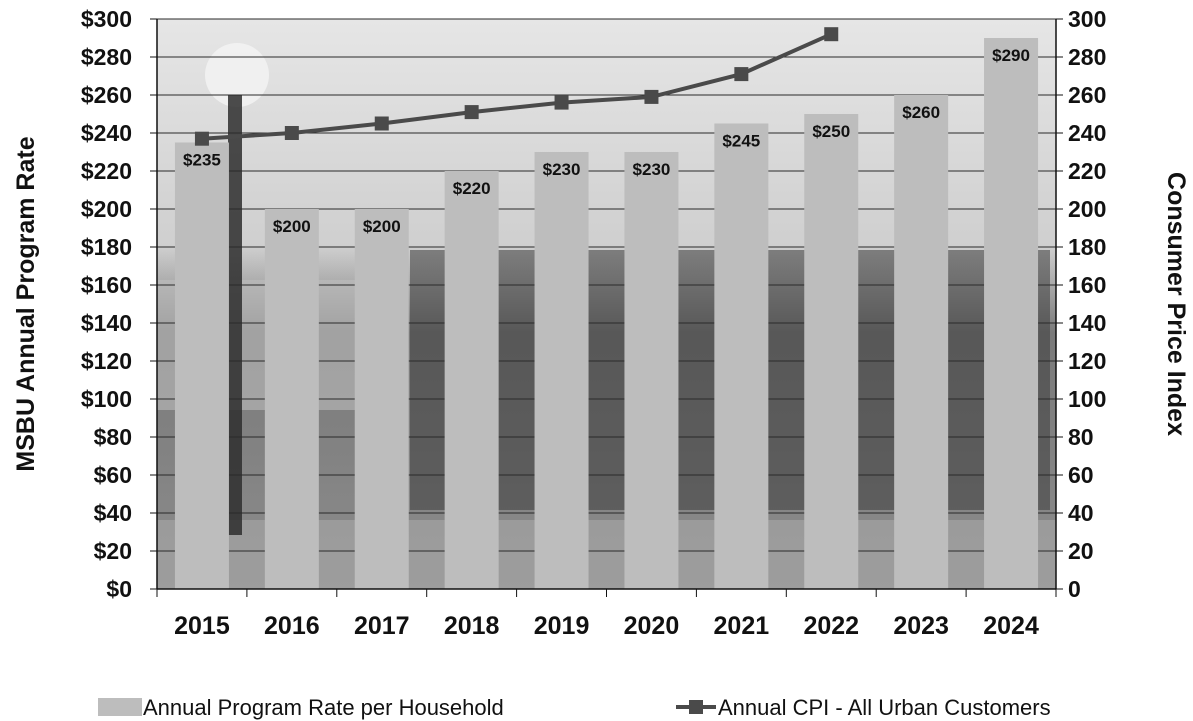  I want to click on legend-line-marker, so click(696, 707).